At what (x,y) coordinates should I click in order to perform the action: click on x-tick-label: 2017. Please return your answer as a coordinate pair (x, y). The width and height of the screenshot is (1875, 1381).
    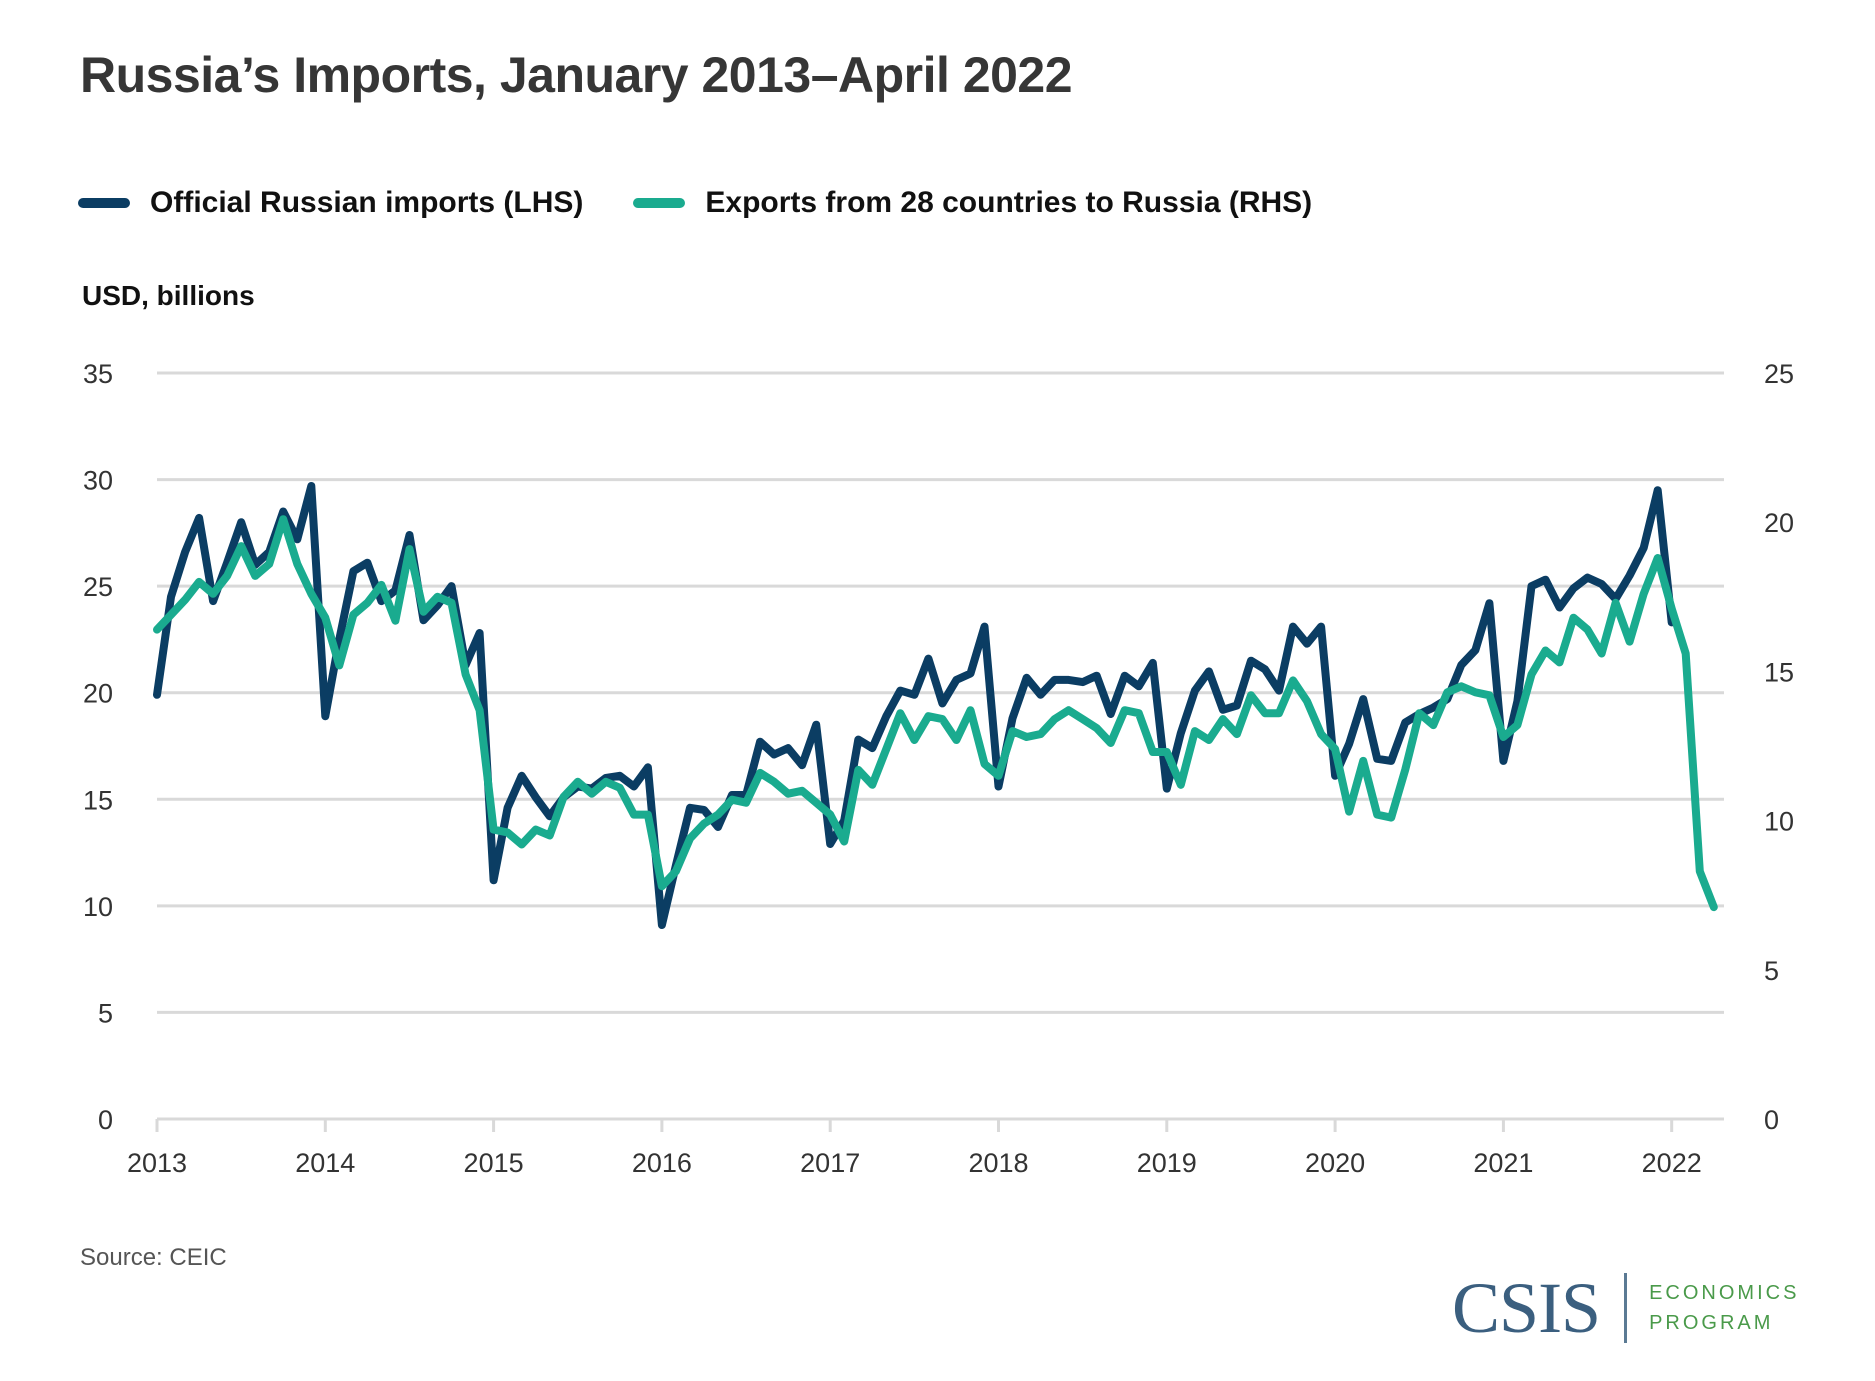
    Looking at the image, I should click on (830, 1163).